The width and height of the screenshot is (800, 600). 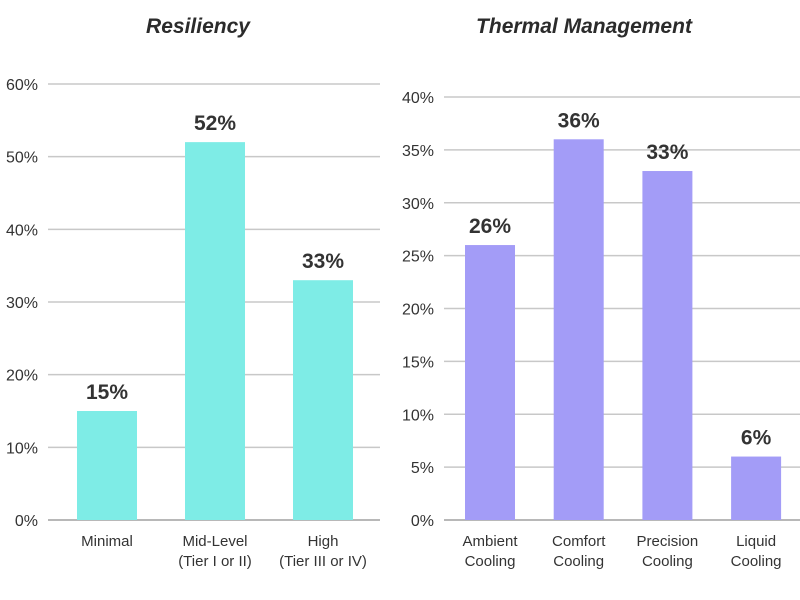 What do you see at coordinates (756, 541) in the screenshot?
I see `thermal-category-label: Liquid` at bounding box center [756, 541].